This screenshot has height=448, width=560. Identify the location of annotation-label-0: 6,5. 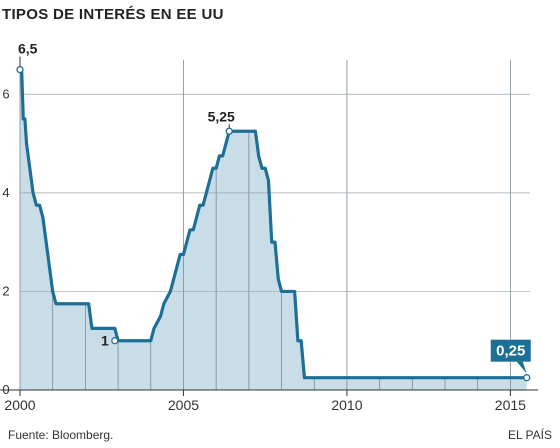
(28, 49).